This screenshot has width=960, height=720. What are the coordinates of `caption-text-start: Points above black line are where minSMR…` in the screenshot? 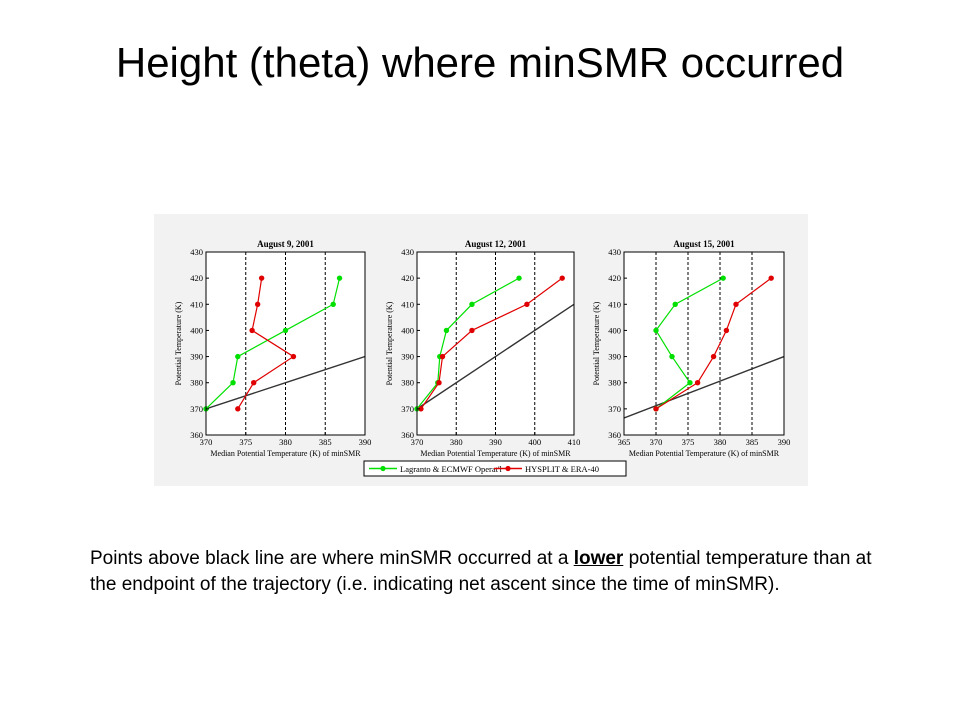 It's located at (332, 558).